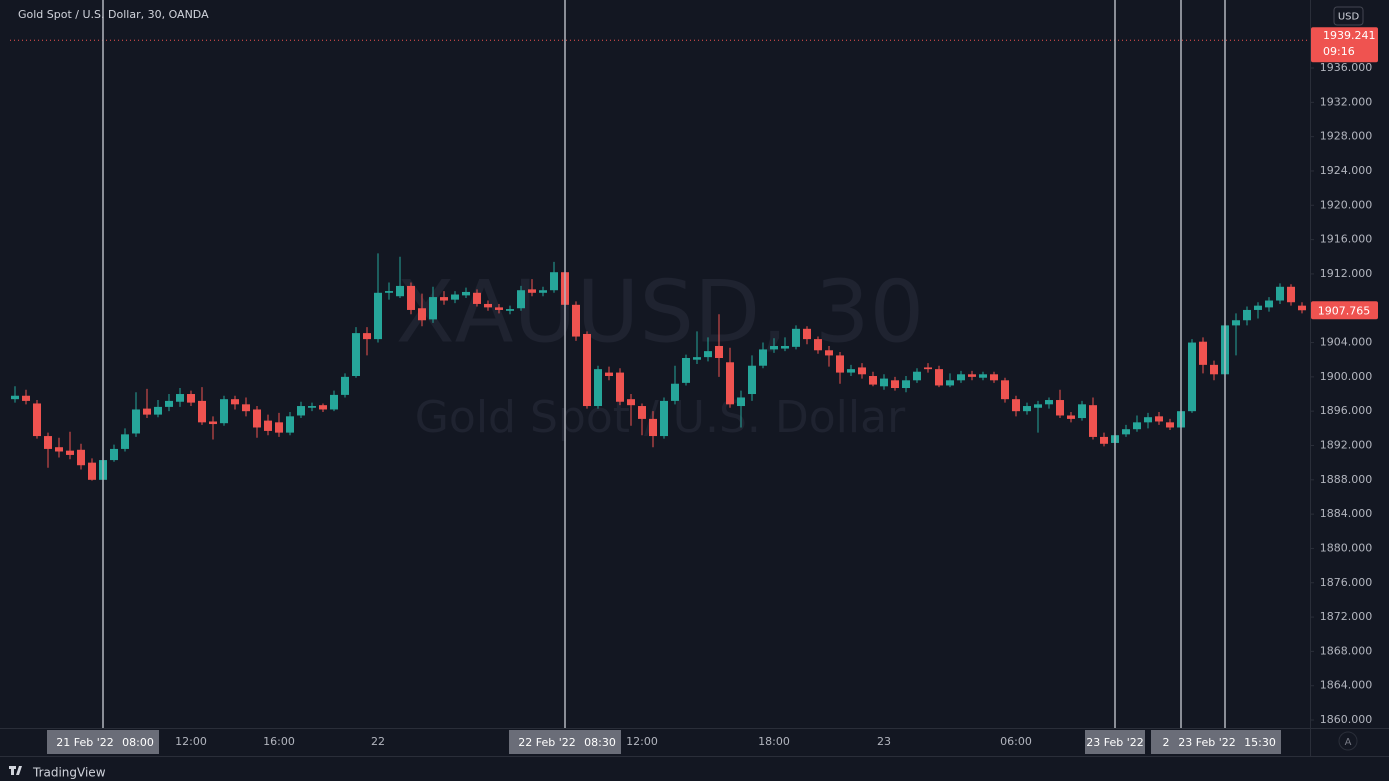 The width and height of the screenshot is (1389, 781). I want to click on marker-date: 23 Feb '22, so click(1207, 742).